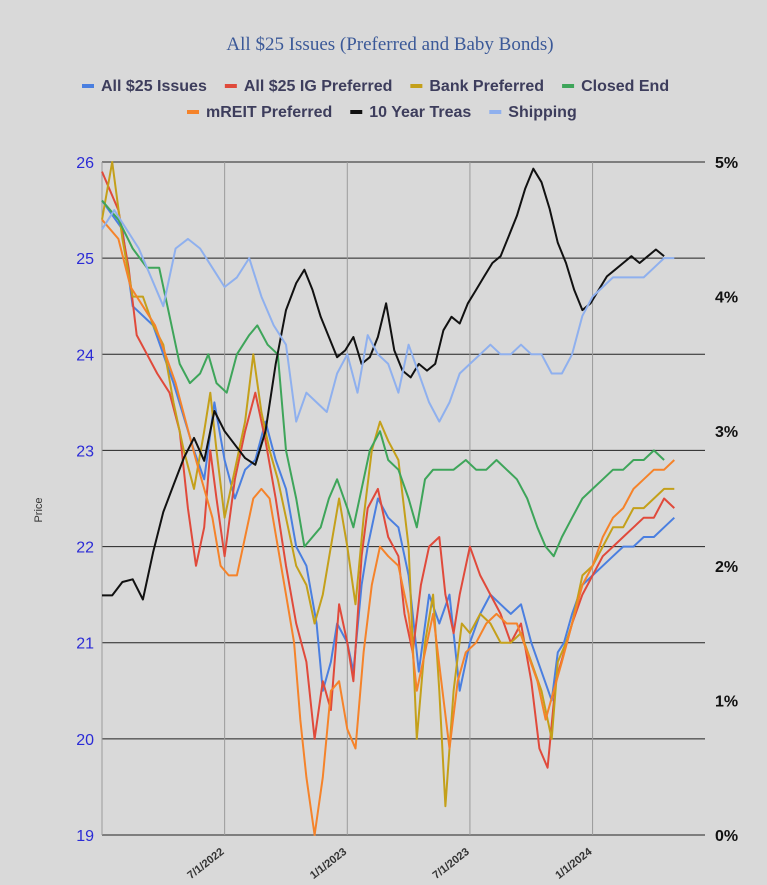 This screenshot has height=885, width=767. Describe the element at coordinates (85, 163) in the screenshot. I see `y-tick-label-left: 26` at that location.